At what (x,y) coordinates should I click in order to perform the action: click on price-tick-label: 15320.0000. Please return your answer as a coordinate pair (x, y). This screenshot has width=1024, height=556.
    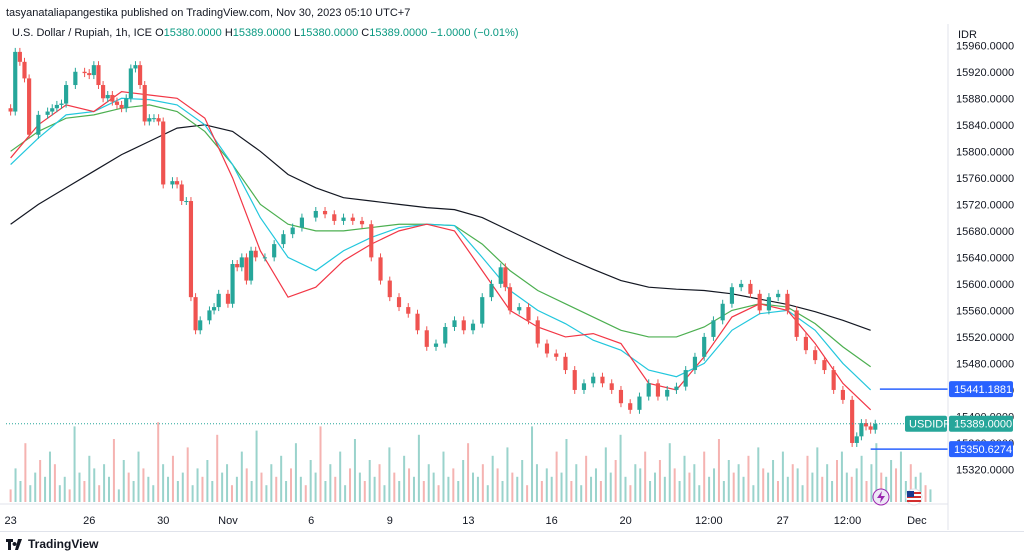
    Looking at the image, I should click on (985, 470).